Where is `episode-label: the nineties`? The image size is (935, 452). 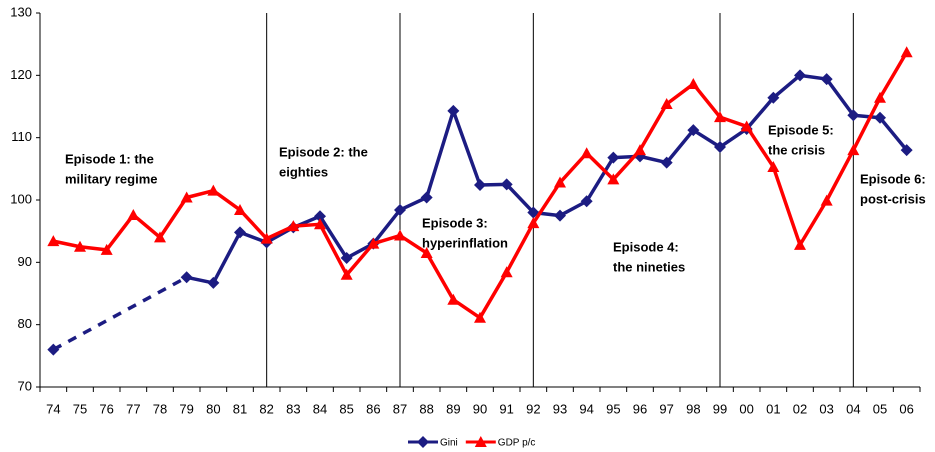 episode-label: the nineties is located at coordinates (649, 266).